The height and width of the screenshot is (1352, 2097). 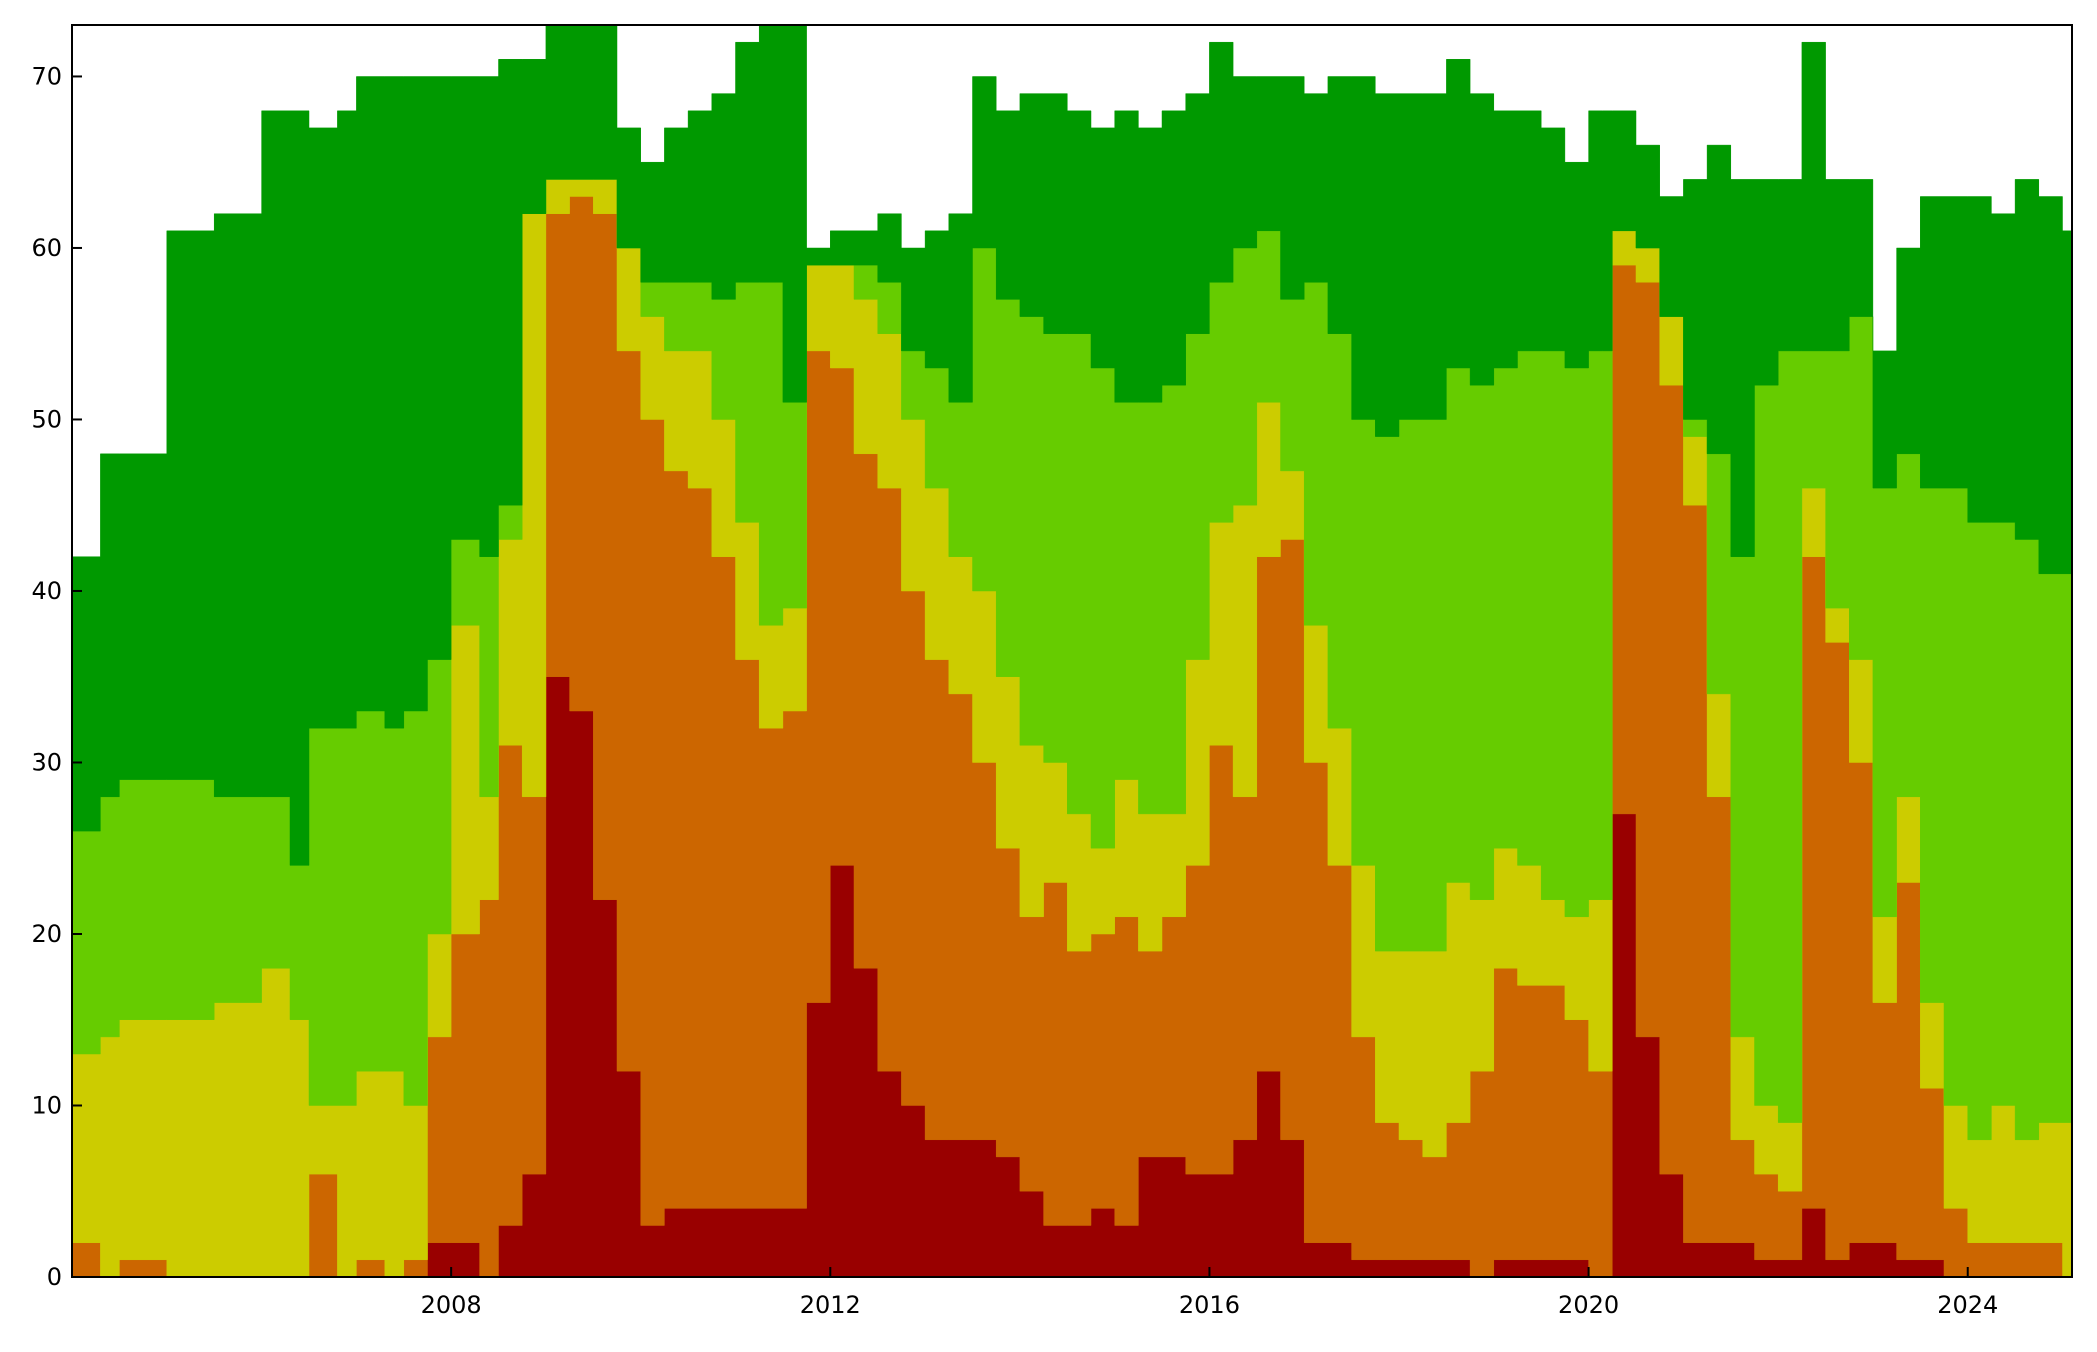 I want to click on x-tick-label: 2008, so click(x=451, y=1305).